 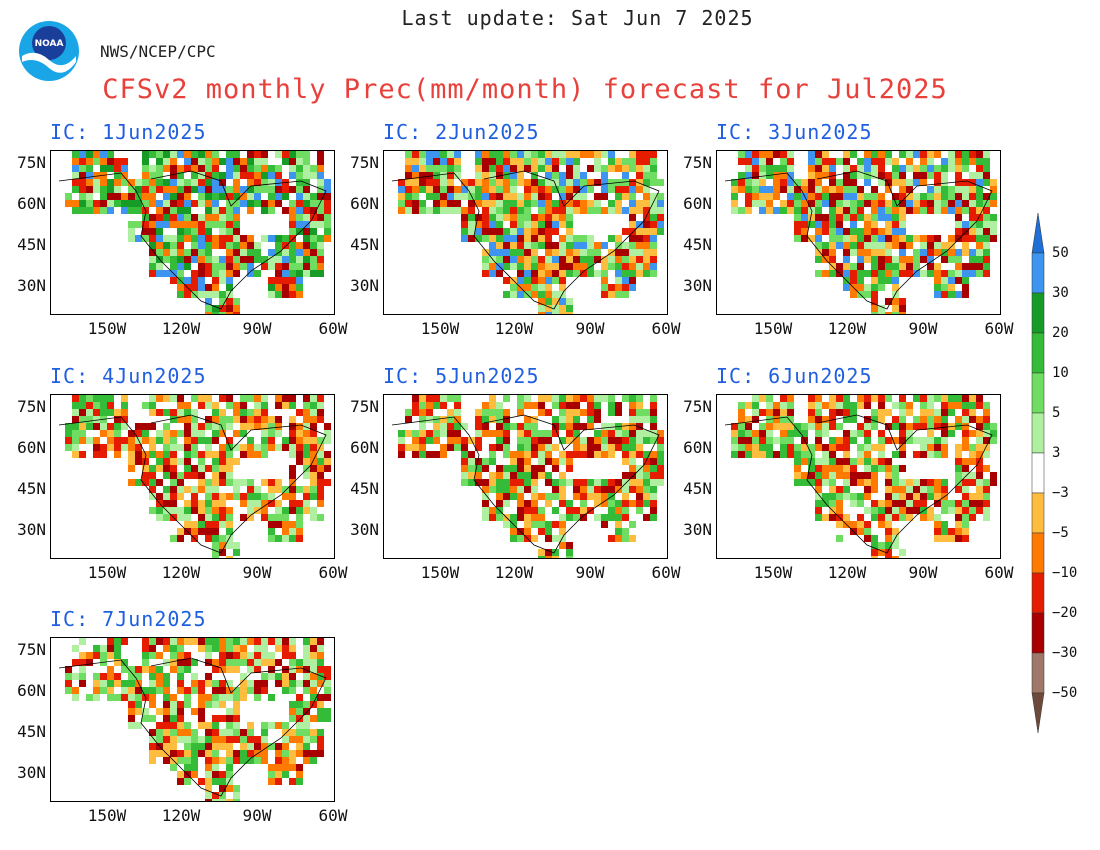 I want to click on svg-text: NOAA, so click(x=49, y=44).